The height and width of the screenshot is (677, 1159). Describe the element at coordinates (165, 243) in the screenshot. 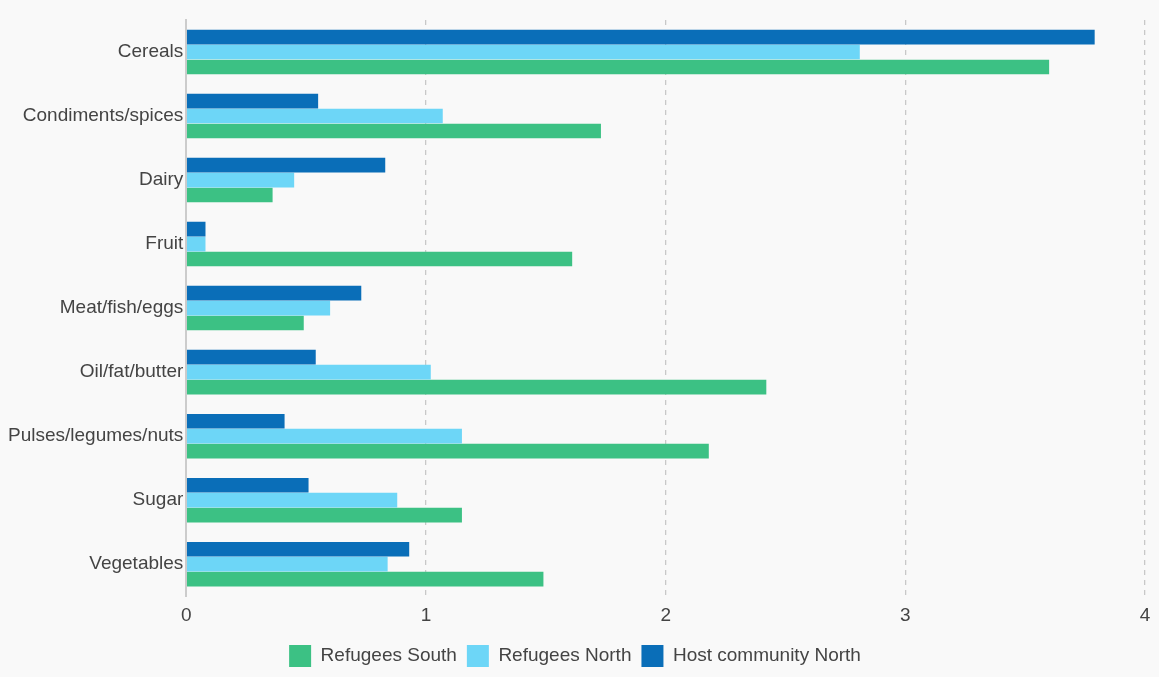

I see `y-tick-label: Fruit` at that location.